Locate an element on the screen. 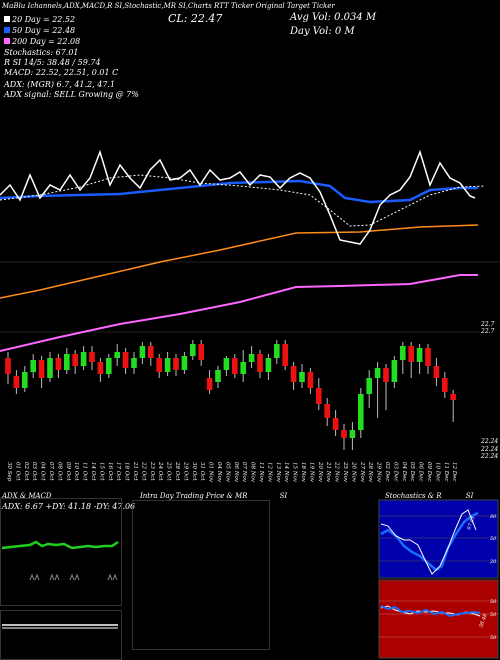 The image size is (500, 660). adx-value: ADX: (MGR) 6.7, 41.2, 47.1 is located at coordinates (60, 84).